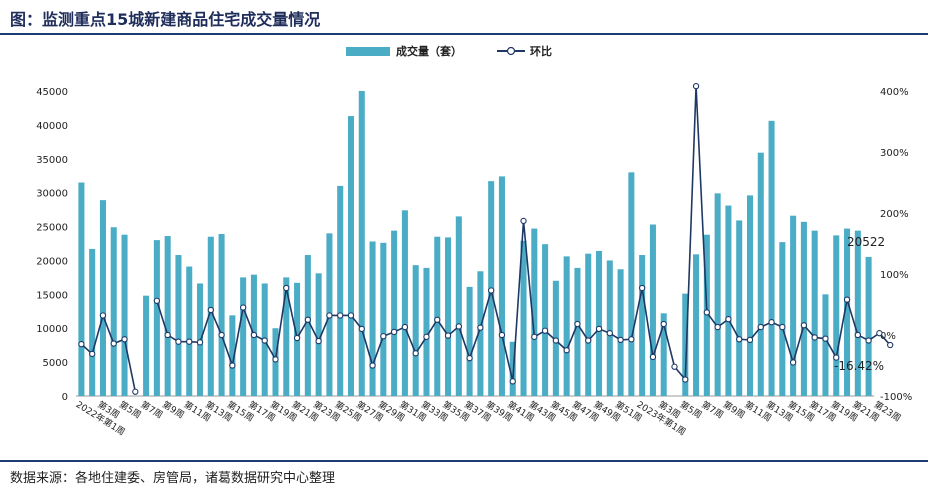 This screenshot has height=496, width=928. I want to click on y-right-tick-label: 200%, so click(894, 214).